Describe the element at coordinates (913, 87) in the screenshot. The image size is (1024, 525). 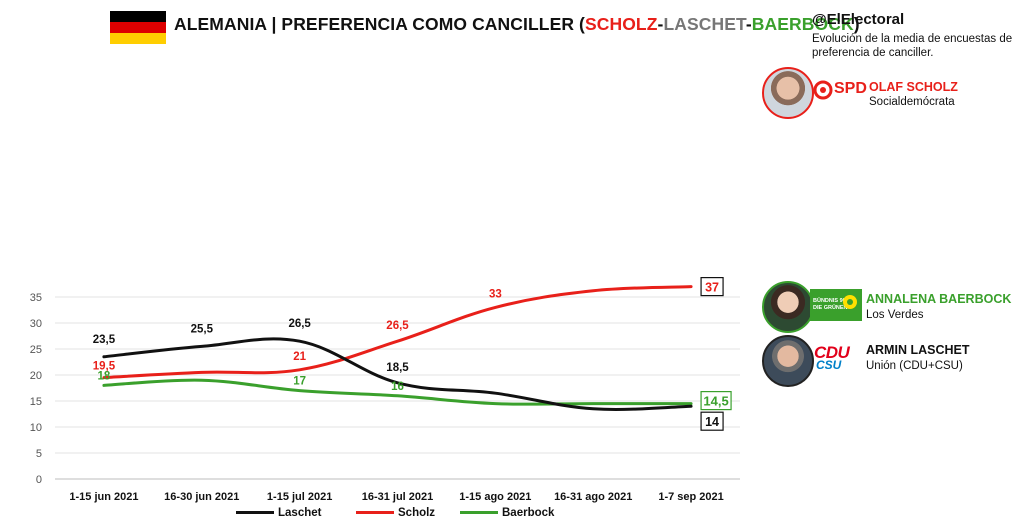
I see `scholz-name: OLAF SCHOLZ` at that location.